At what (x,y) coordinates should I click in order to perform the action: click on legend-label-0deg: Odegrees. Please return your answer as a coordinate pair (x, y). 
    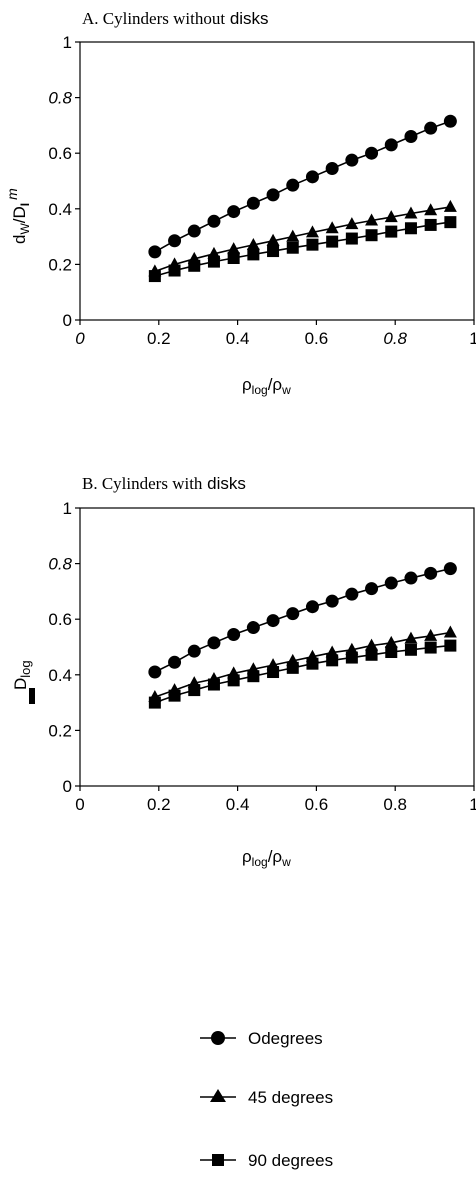
    Looking at the image, I should click on (285, 1038).